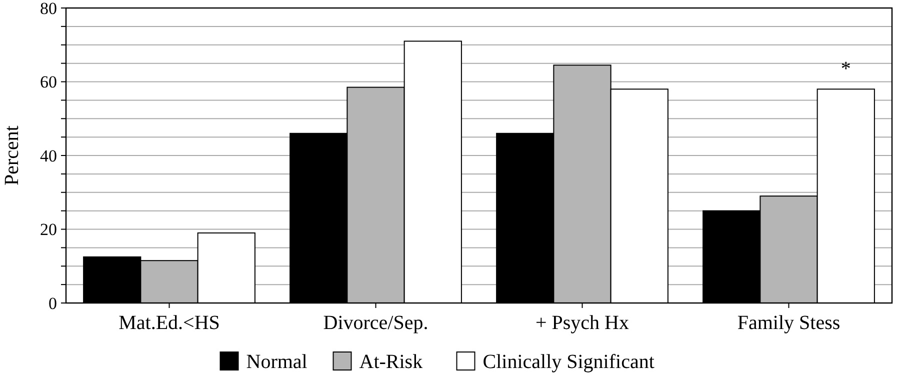  Describe the element at coordinates (48, 82) in the screenshot. I see `y-tick-label: 60` at that location.